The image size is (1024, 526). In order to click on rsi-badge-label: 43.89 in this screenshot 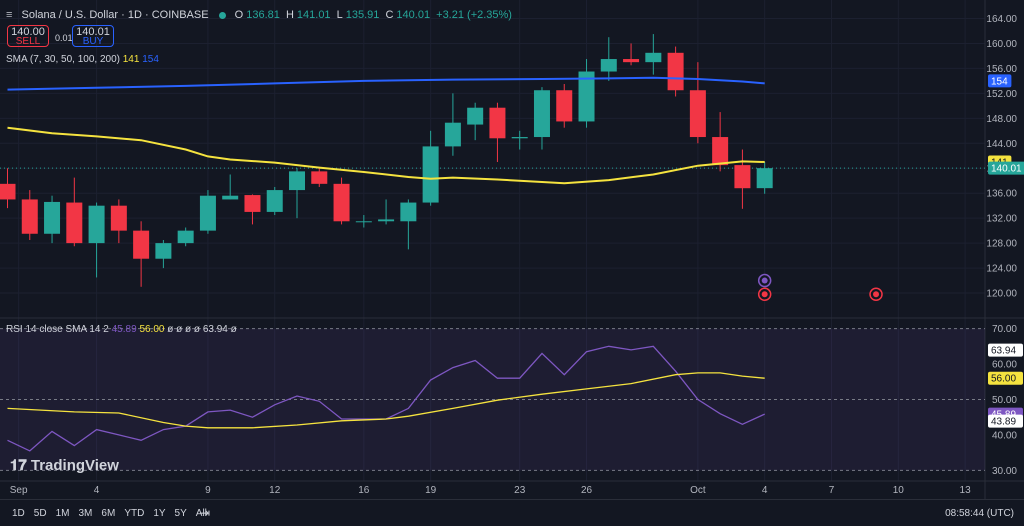, I will do `click(1003, 422)`.